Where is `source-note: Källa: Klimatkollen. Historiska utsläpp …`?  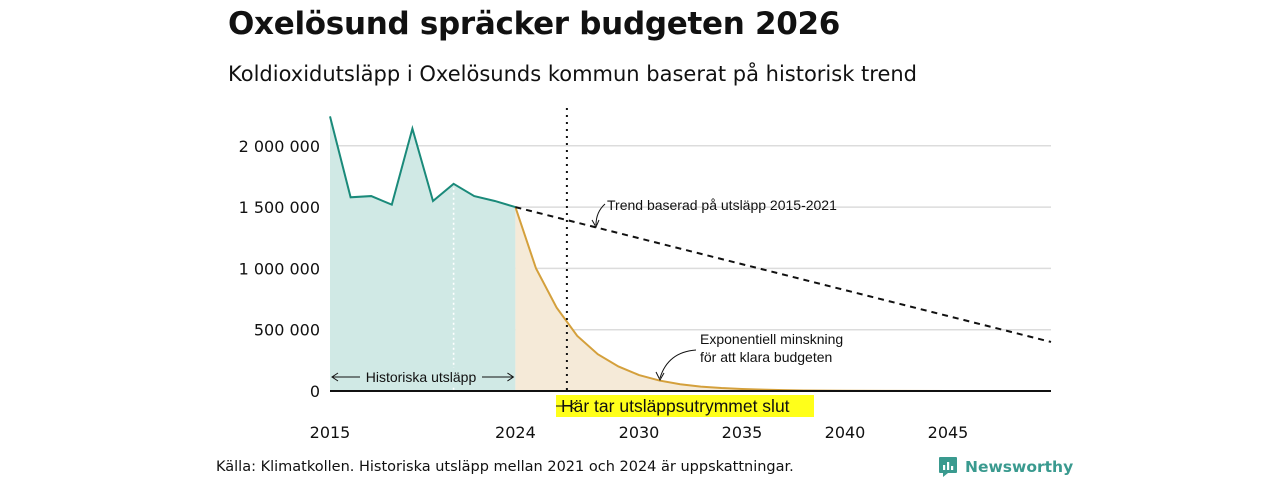
source-note: Källa: Klimatkollen. Historiska utsläpp … is located at coordinates (505, 467).